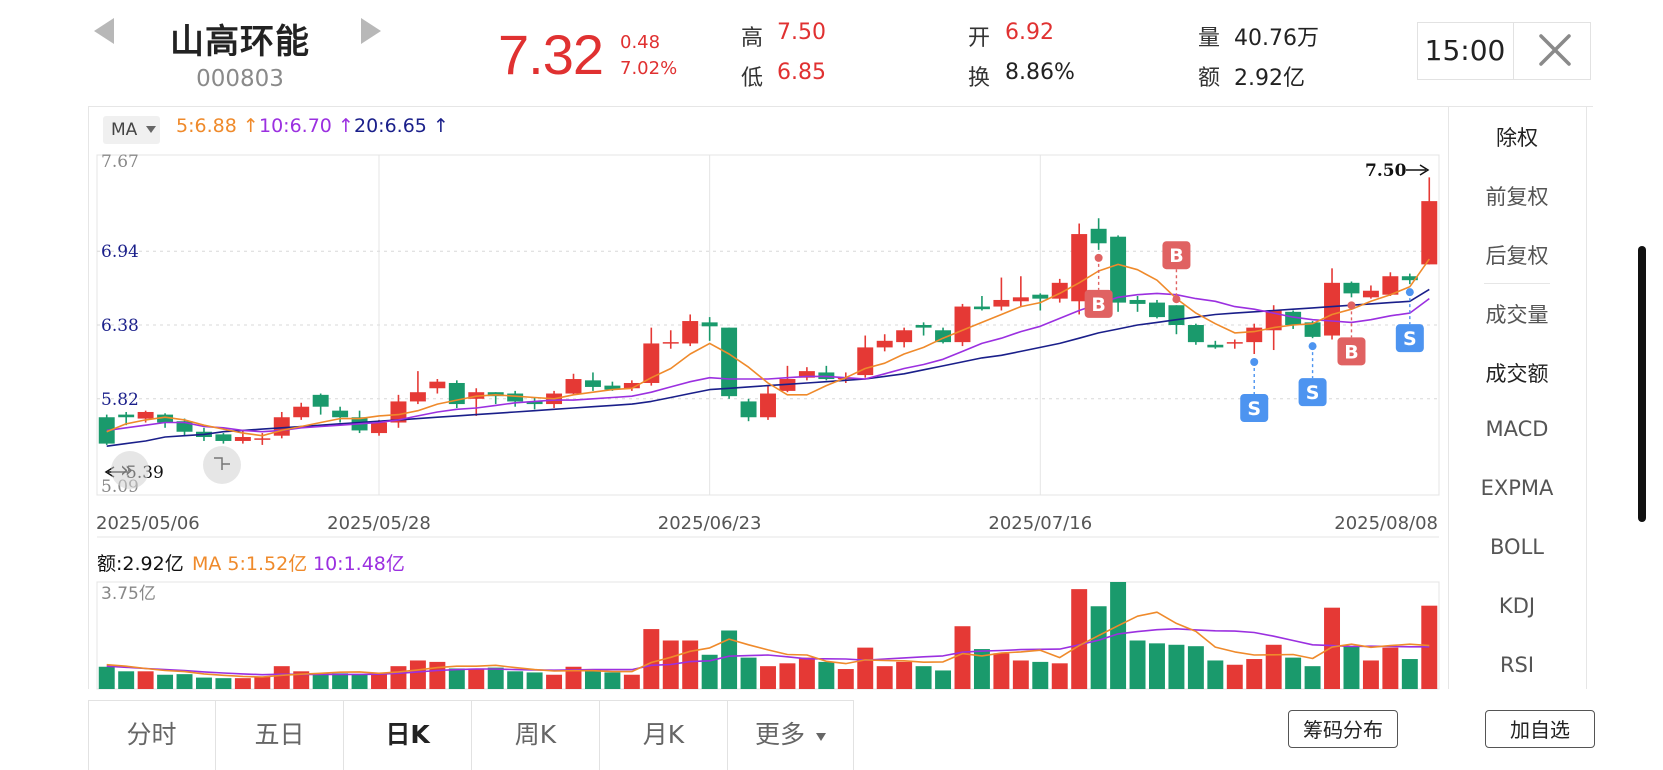 Image resolution: width=1663 pixels, height=770 pixels. What do you see at coordinates (104, 31) in the screenshot?
I see `prev-stock-arrow-icon` at bounding box center [104, 31].